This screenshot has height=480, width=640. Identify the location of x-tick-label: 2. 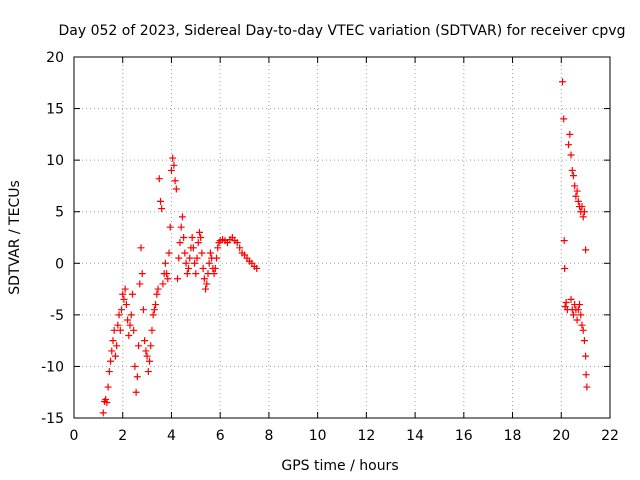
(122, 436).